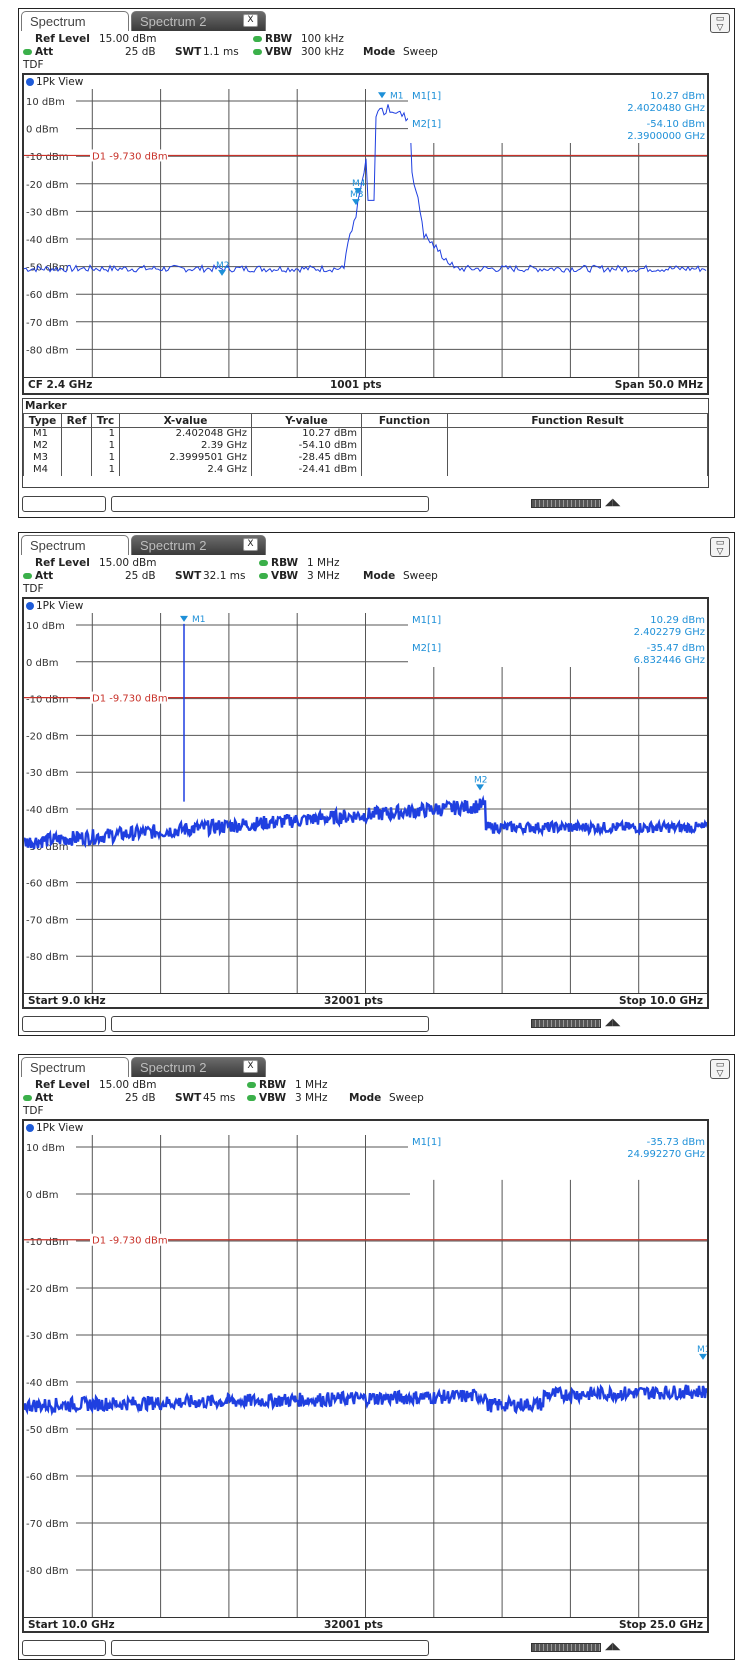 This screenshot has width=735, height=1664. I want to click on y-tick-label: -70 dBm, so click(47, 920).